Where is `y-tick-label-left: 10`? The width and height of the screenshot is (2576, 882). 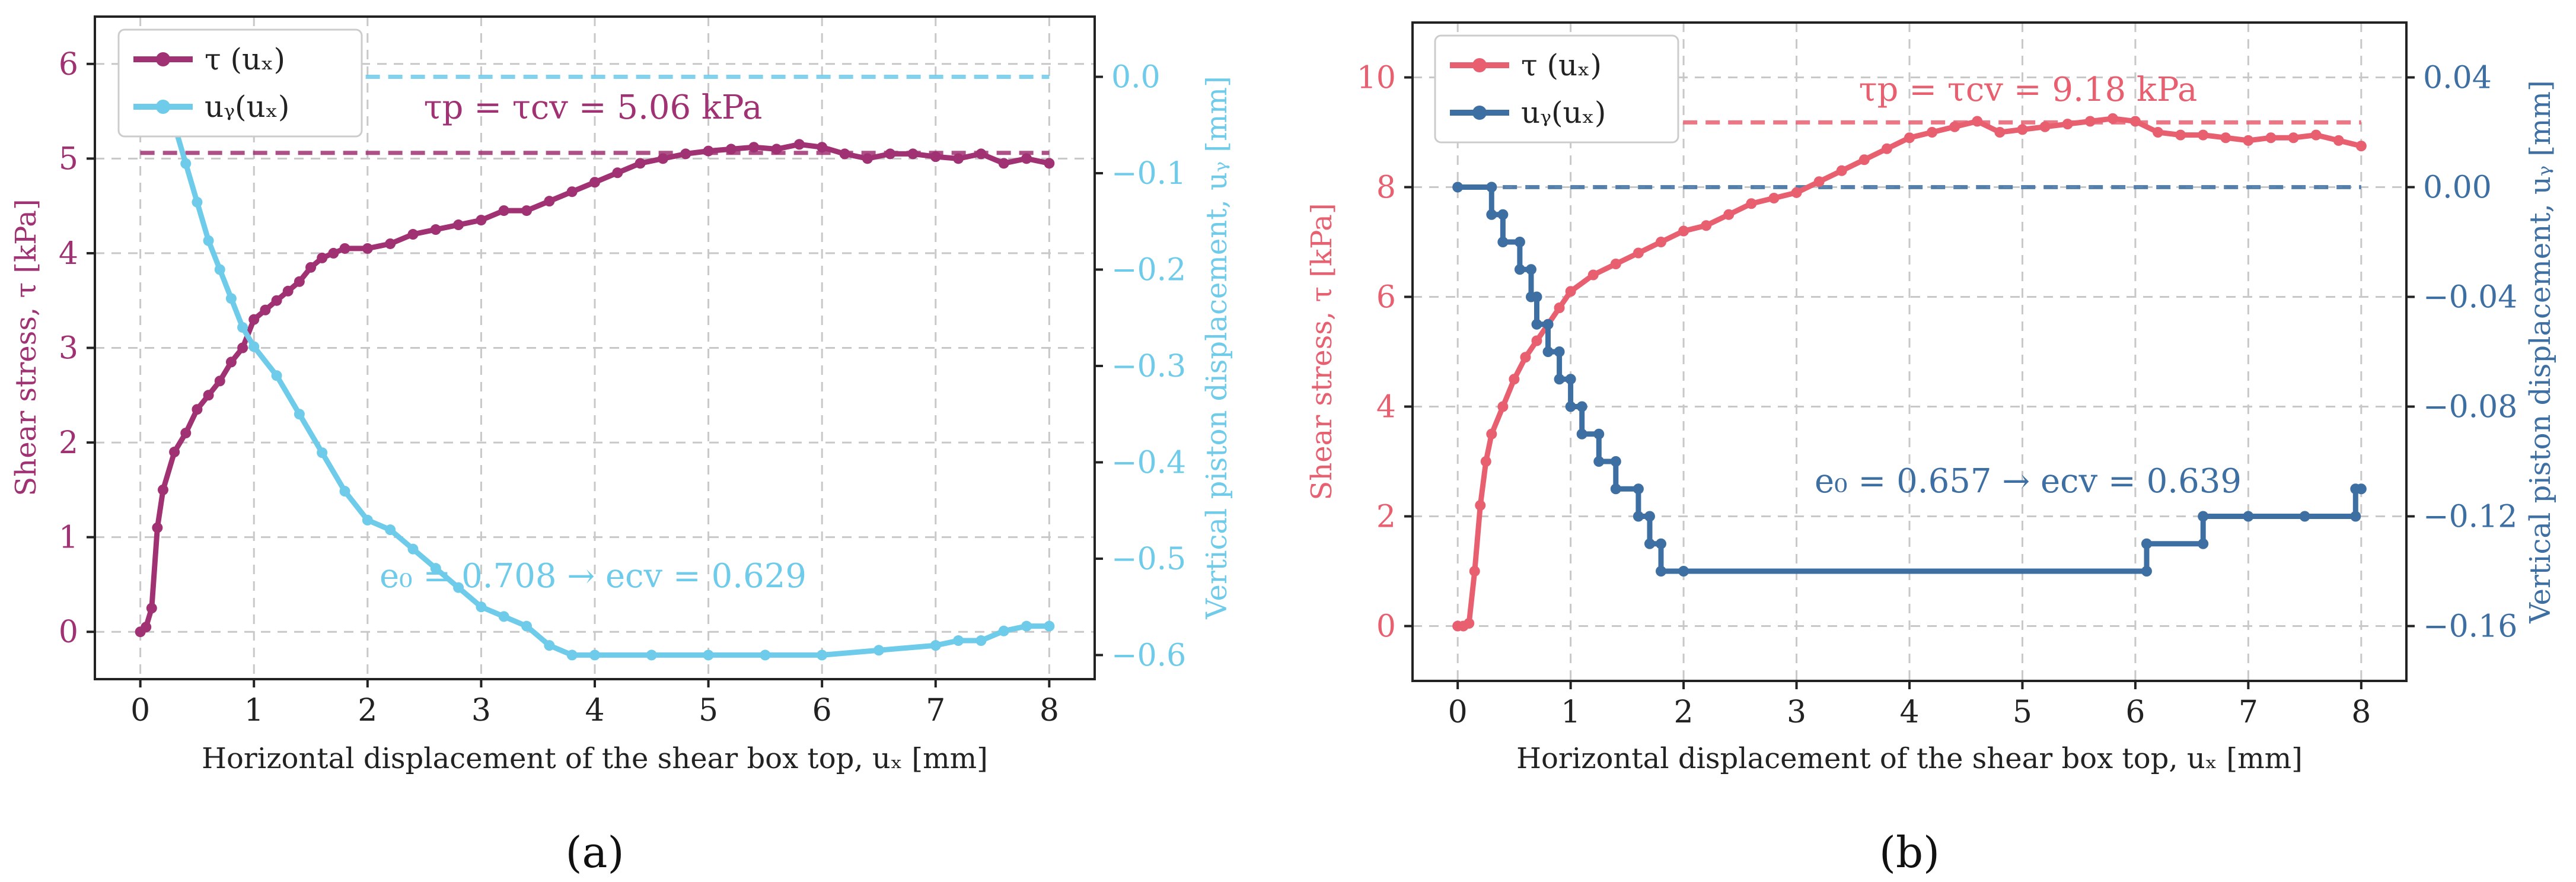 y-tick-label-left: 10 is located at coordinates (1376, 79).